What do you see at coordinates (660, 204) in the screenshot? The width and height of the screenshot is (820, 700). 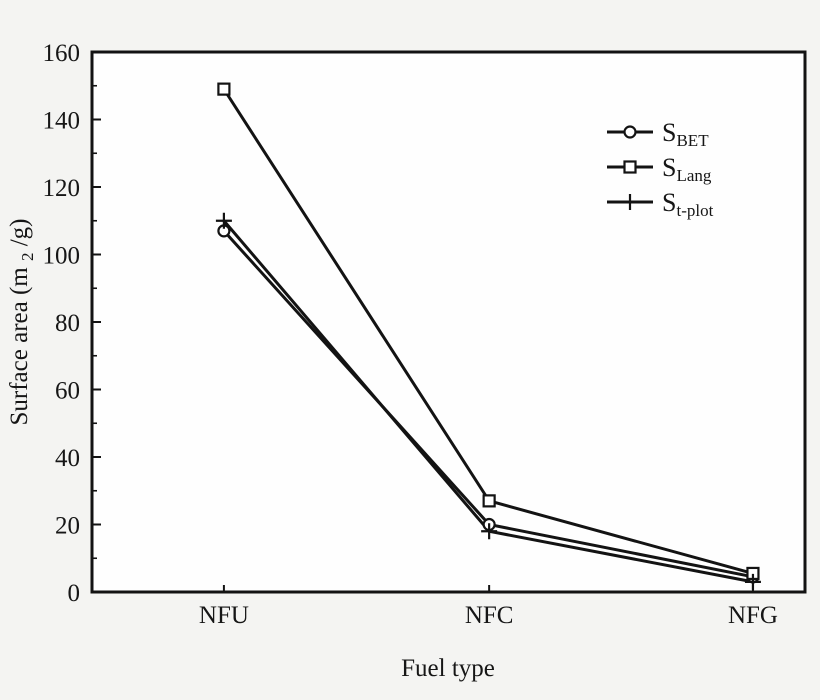 I see `legend-item-S_t-plot: St-plot` at bounding box center [660, 204].